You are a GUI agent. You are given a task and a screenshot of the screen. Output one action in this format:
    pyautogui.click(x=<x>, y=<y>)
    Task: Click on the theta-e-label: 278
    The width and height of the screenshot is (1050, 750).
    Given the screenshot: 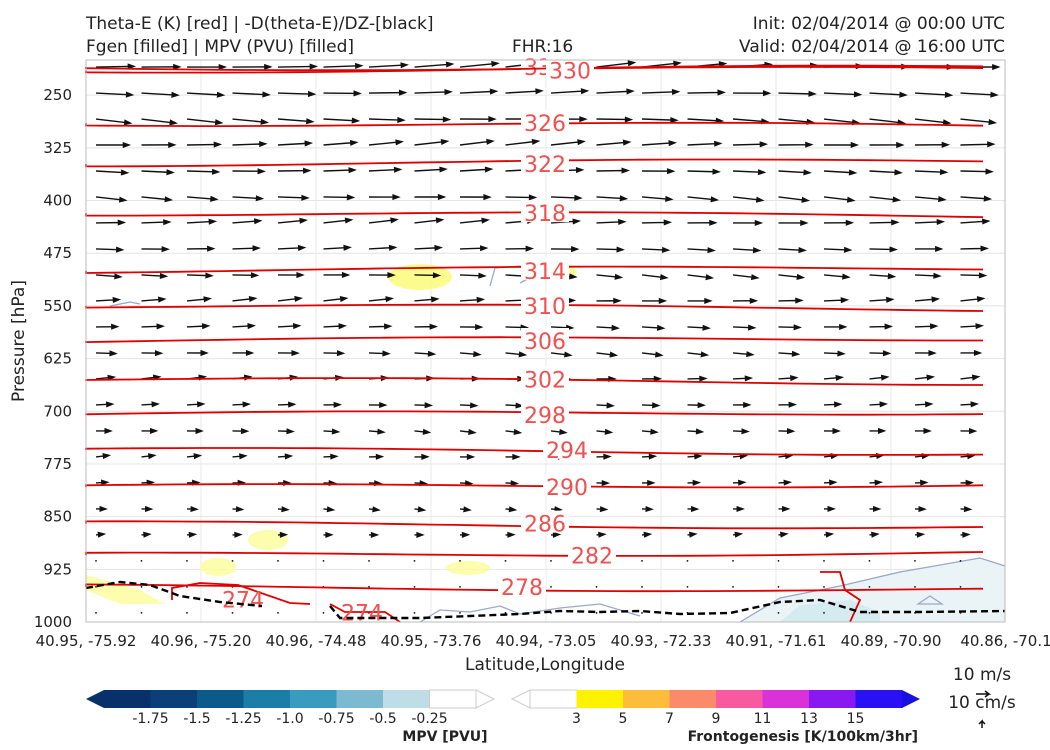 What is the action you would take?
    pyautogui.click(x=522, y=588)
    